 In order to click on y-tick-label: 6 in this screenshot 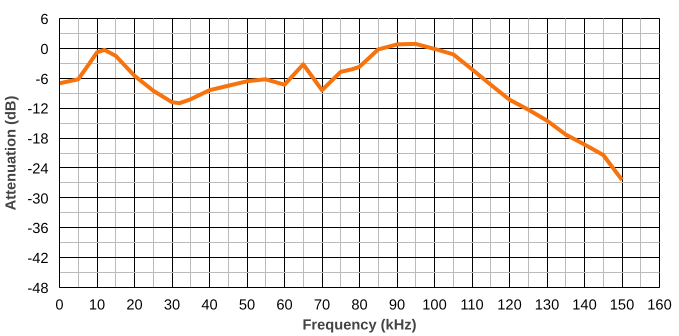, I will do `click(44, 20)`.